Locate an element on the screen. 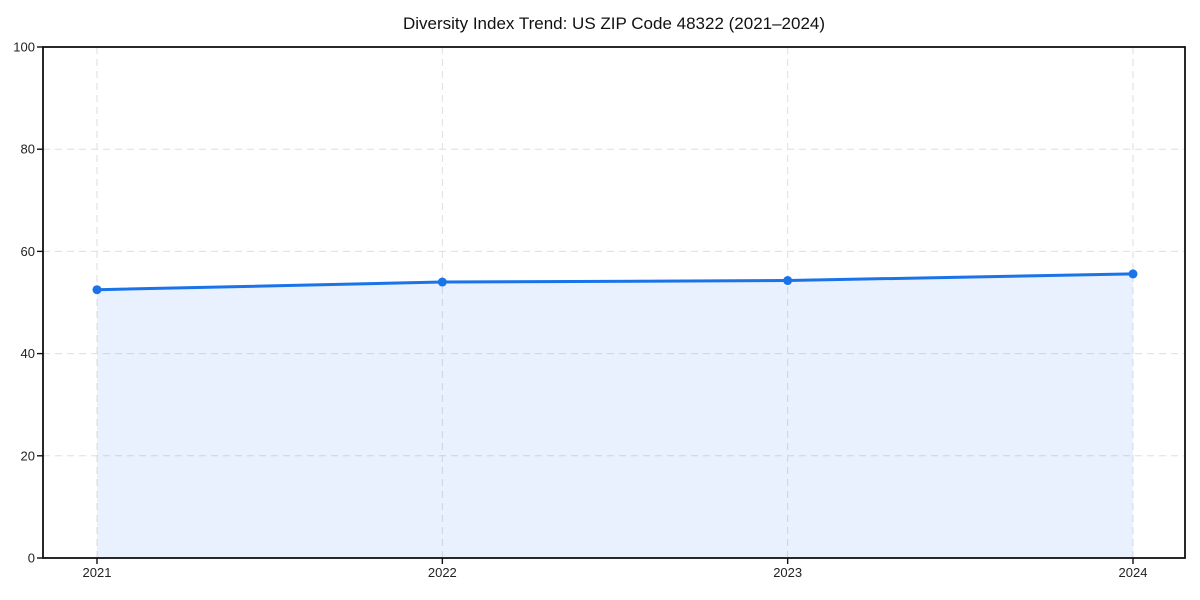 The image size is (1200, 600). y-tick-label: 80 is located at coordinates (28, 149).